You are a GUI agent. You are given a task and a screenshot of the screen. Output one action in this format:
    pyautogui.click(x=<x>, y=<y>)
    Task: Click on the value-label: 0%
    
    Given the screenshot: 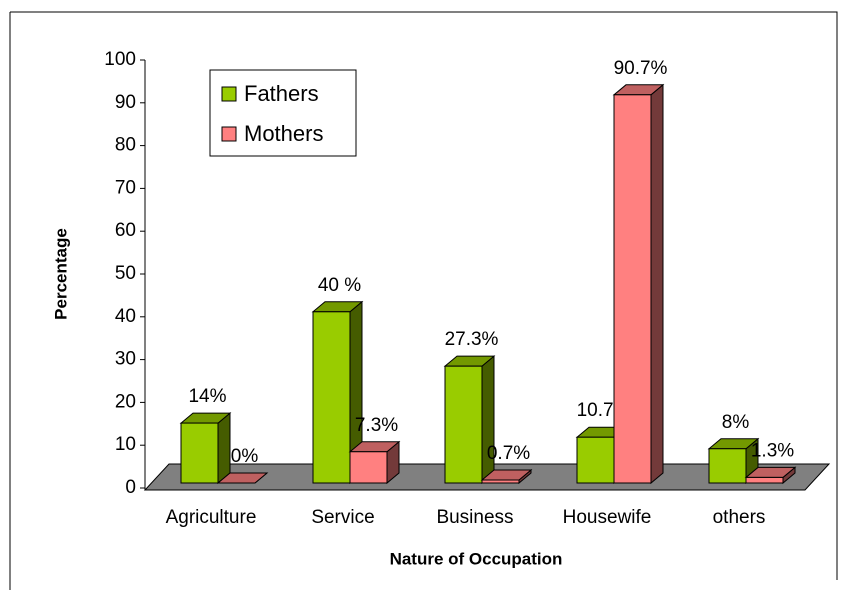 What is the action you would take?
    pyautogui.click(x=245, y=456)
    